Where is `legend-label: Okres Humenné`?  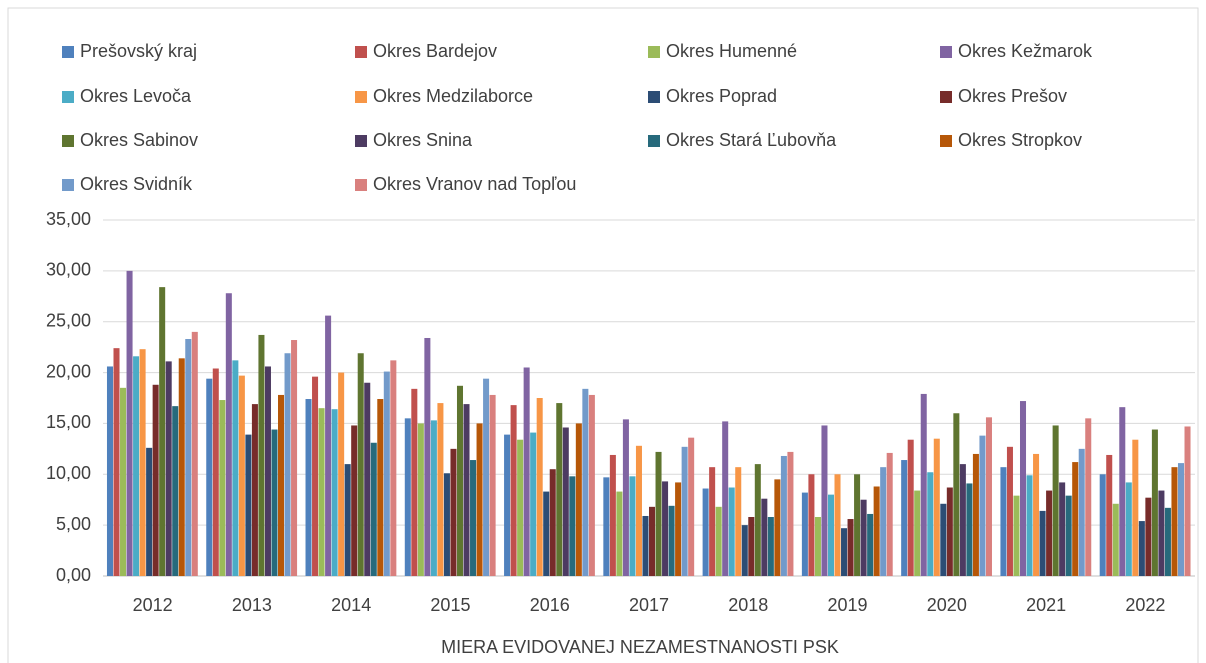
legend-label: Okres Humenné is located at coordinates (731, 51).